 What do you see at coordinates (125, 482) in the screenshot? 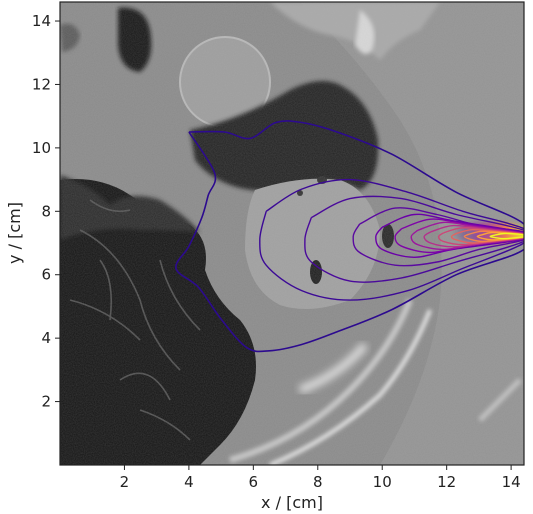
I see `x-tick-label: 2` at bounding box center [125, 482].